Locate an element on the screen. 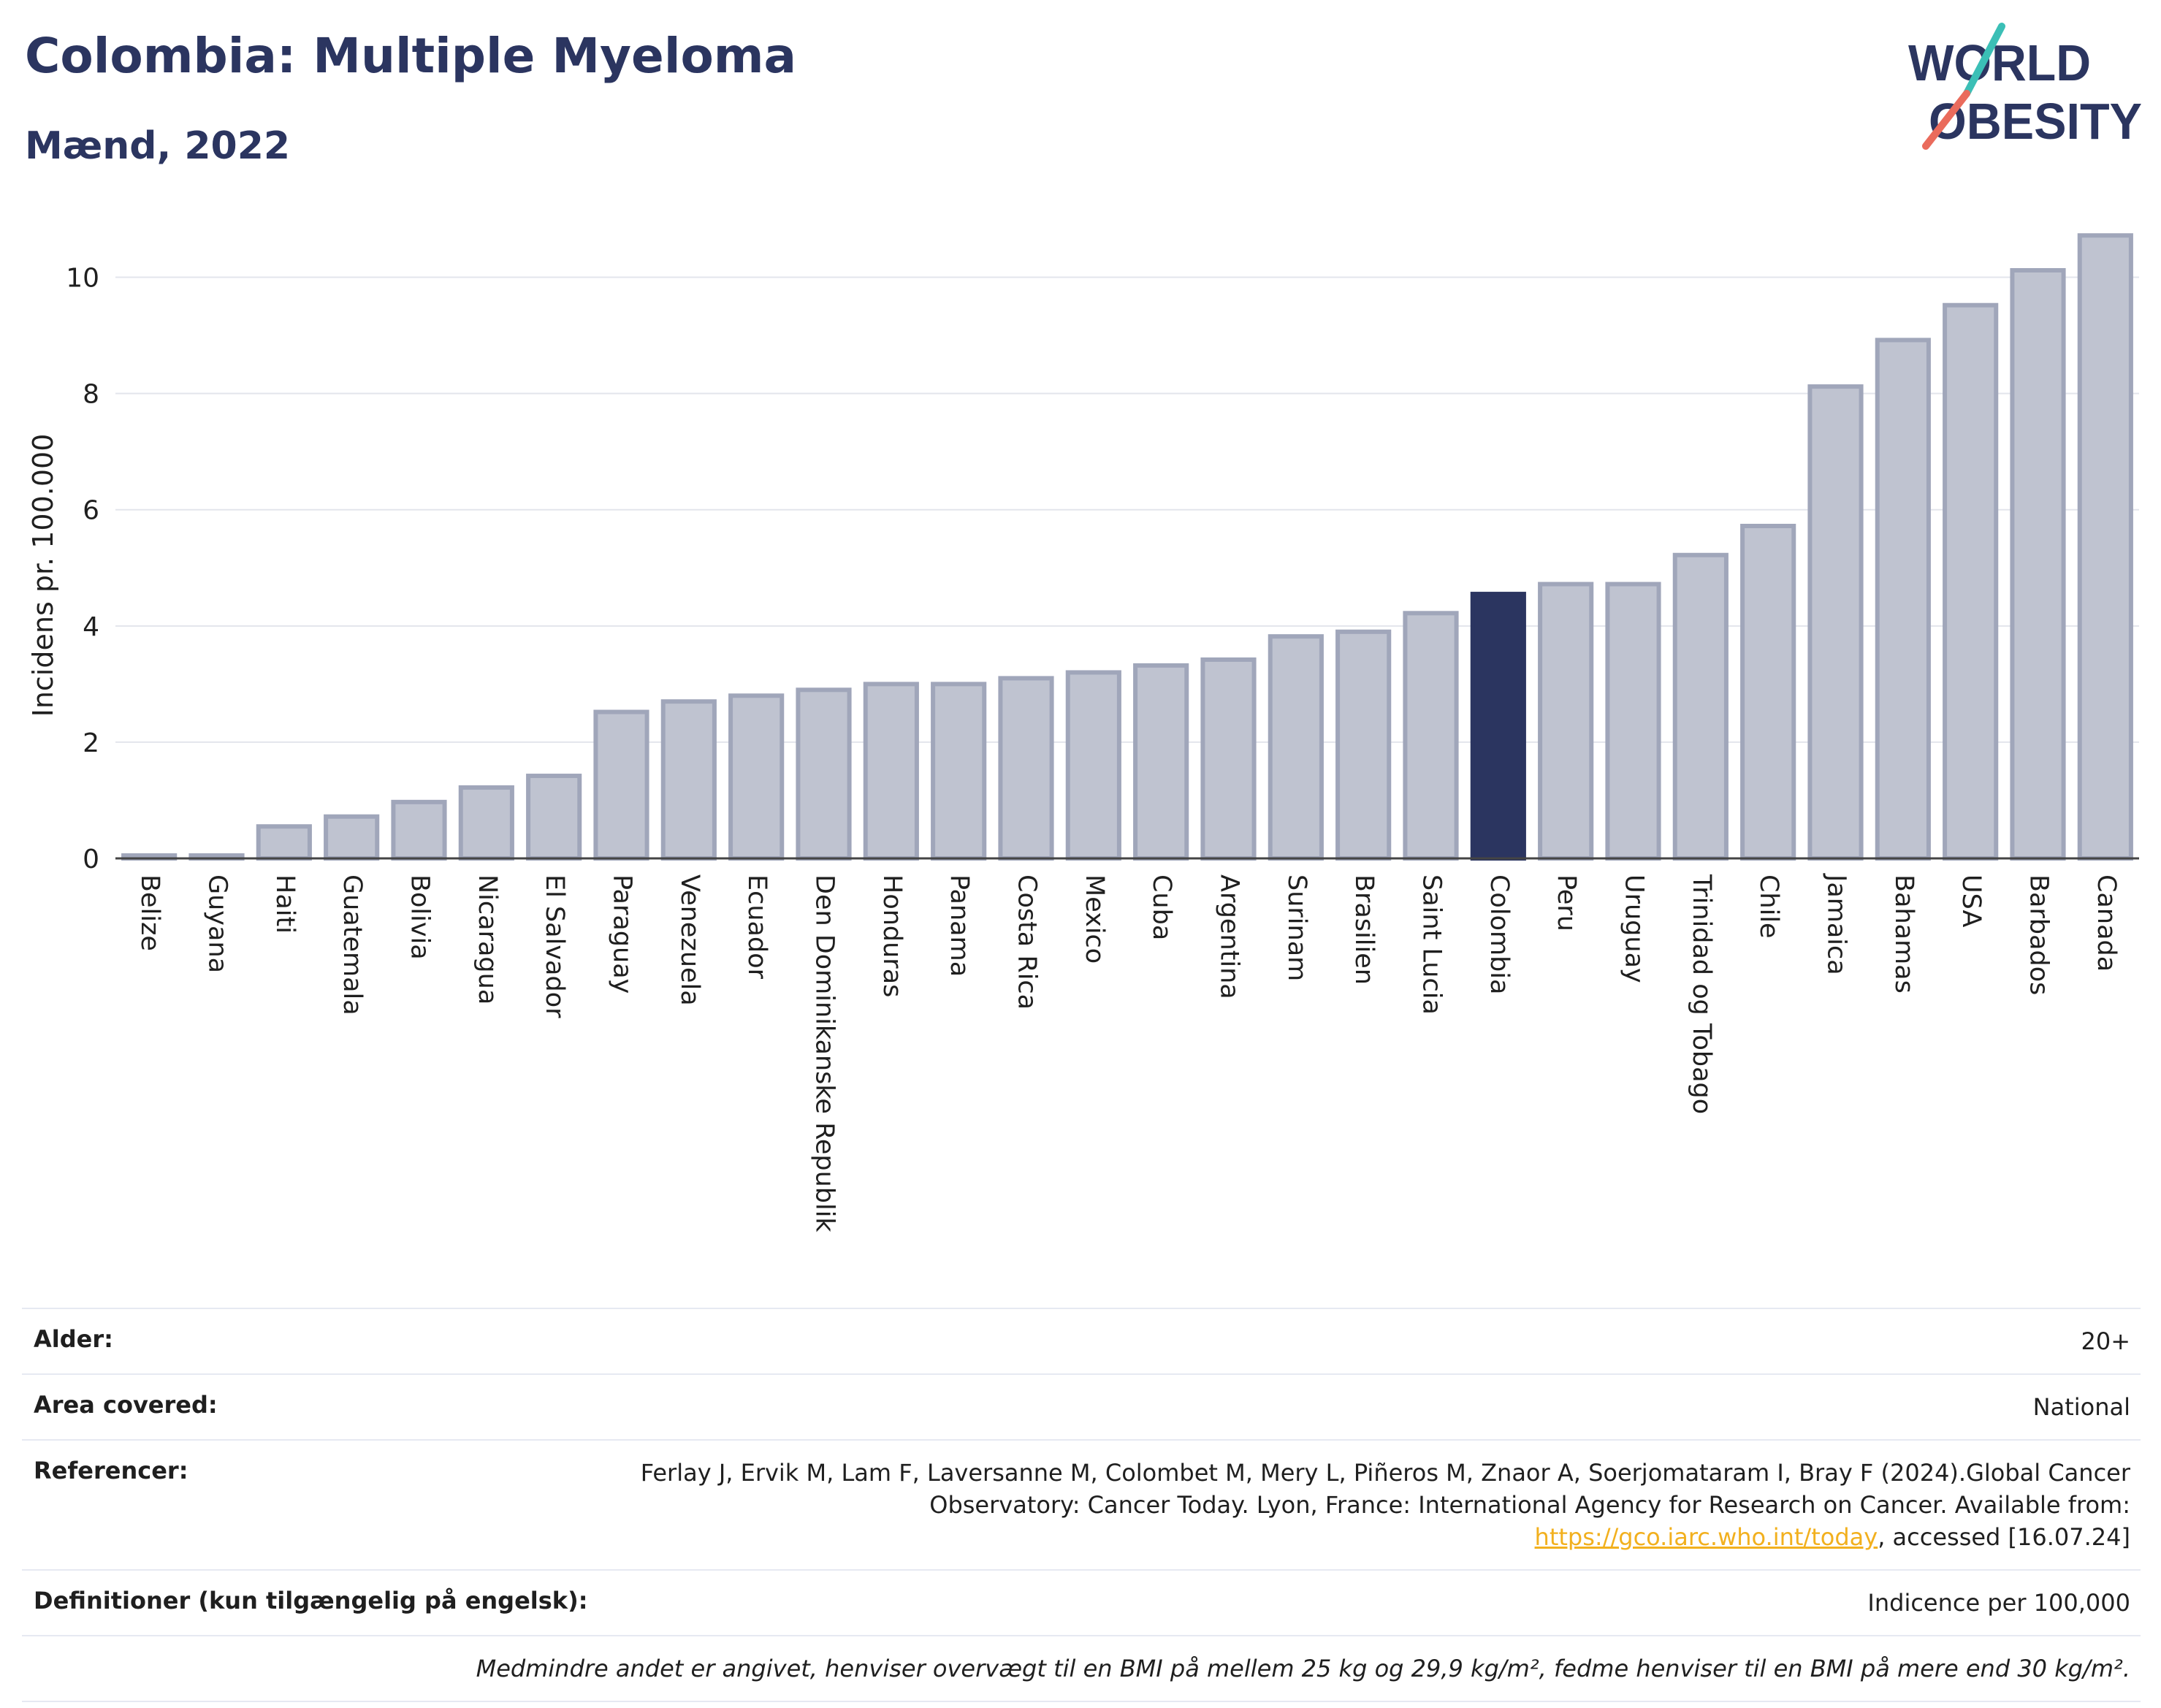 Image resolution: width=2161 pixels, height=1708 pixels. bar-den-dominikanske-republik is located at coordinates (824, 774).